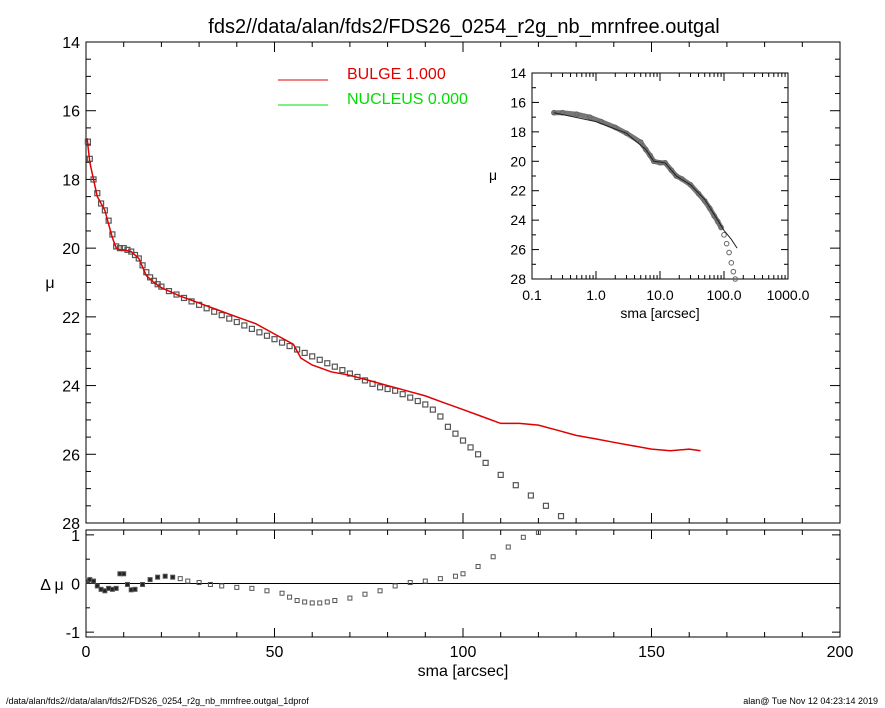 This screenshot has width=885, height=708. What do you see at coordinates (659, 313) in the screenshot?
I see `inset-x-axis-label: sma [arcsec]` at bounding box center [659, 313].